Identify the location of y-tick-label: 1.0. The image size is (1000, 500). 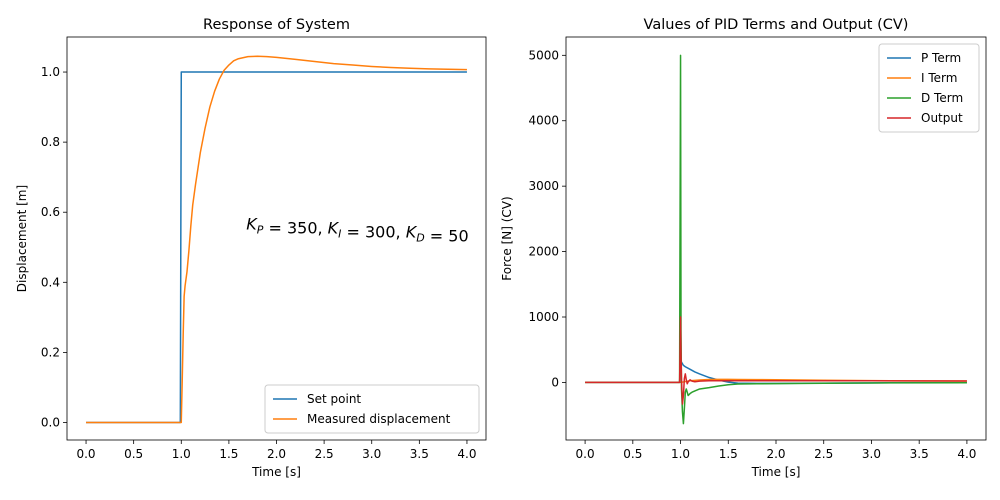
(50, 72).